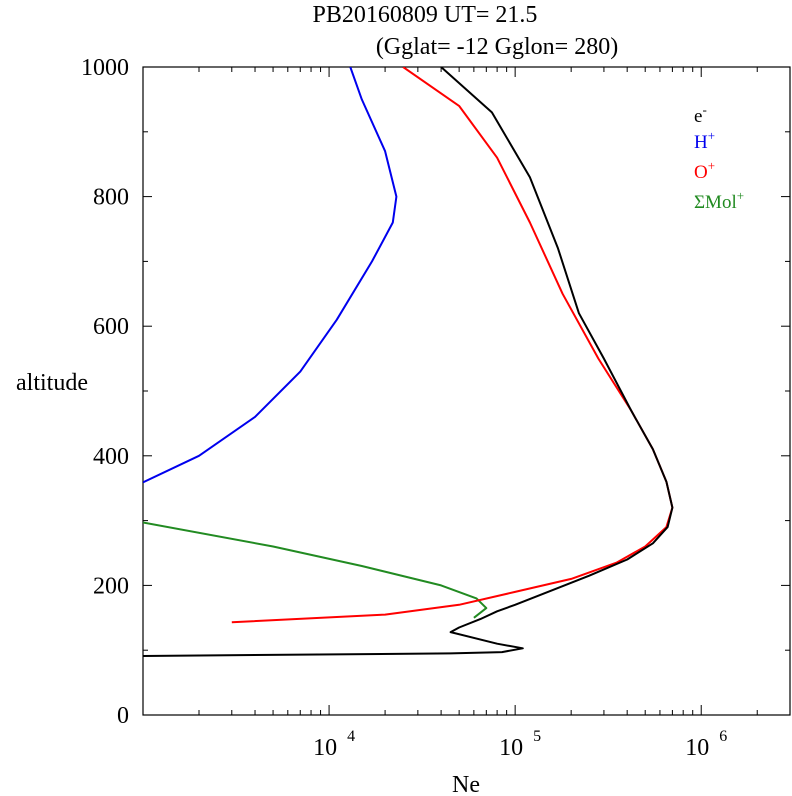 The image size is (792, 796). What do you see at coordinates (105, 68) in the screenshot?
I see `y-tick-label: 1000` at bounding box center [105, 68].